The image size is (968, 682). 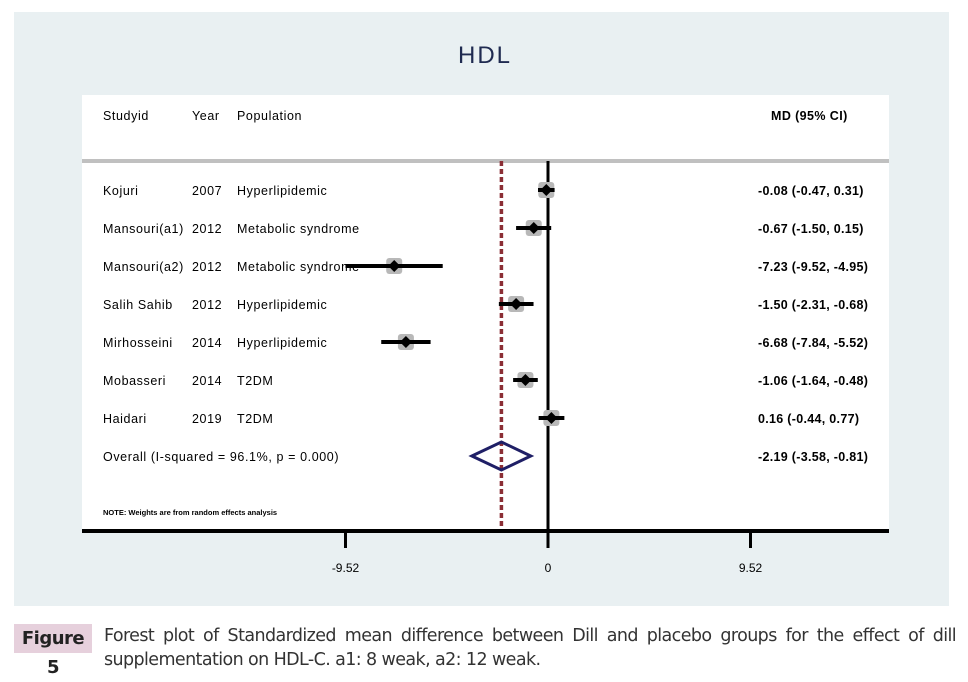 I want to click on effect-label: -1.06 (-1.64, -0.48), so click(x=813, y=381).